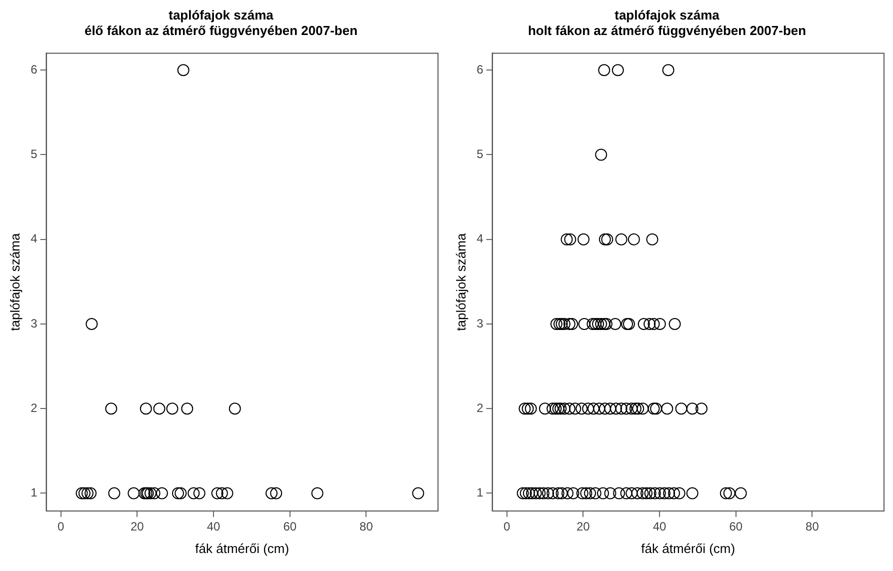  Describe the element at coordinates (221, 22) in the screenshot. I see `chart-title: taplófajok száma élő fákon az átmérő függvényében 2007-ben` at that location.